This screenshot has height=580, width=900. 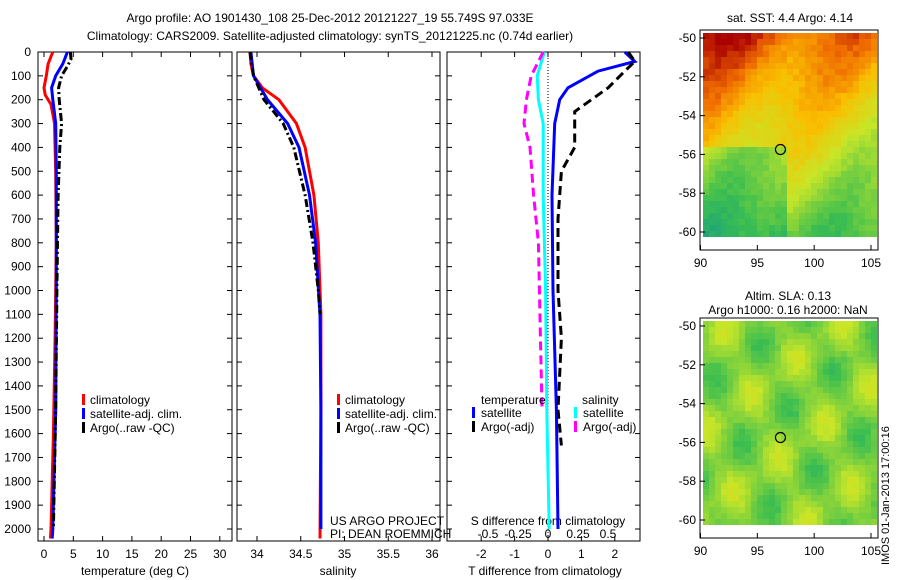 What do you see at coordinates (688, 38) in the screenshot?
I see `map-ytick-label: -50` at bounding box center [688, 38].